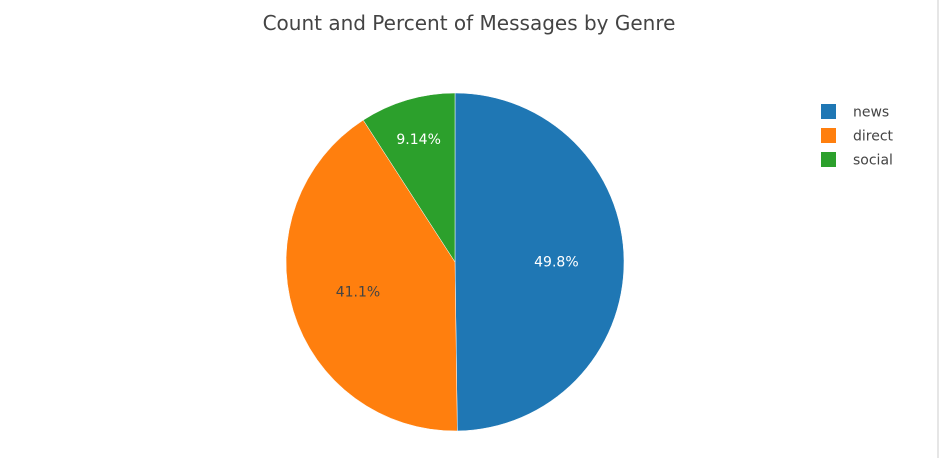 Image resolution: width=939 pixels, height=462 pixels. What do you see at coordinates (409, 177) in the screenshot?
I see `pie-slice-social` at bounding box center [409, 177].